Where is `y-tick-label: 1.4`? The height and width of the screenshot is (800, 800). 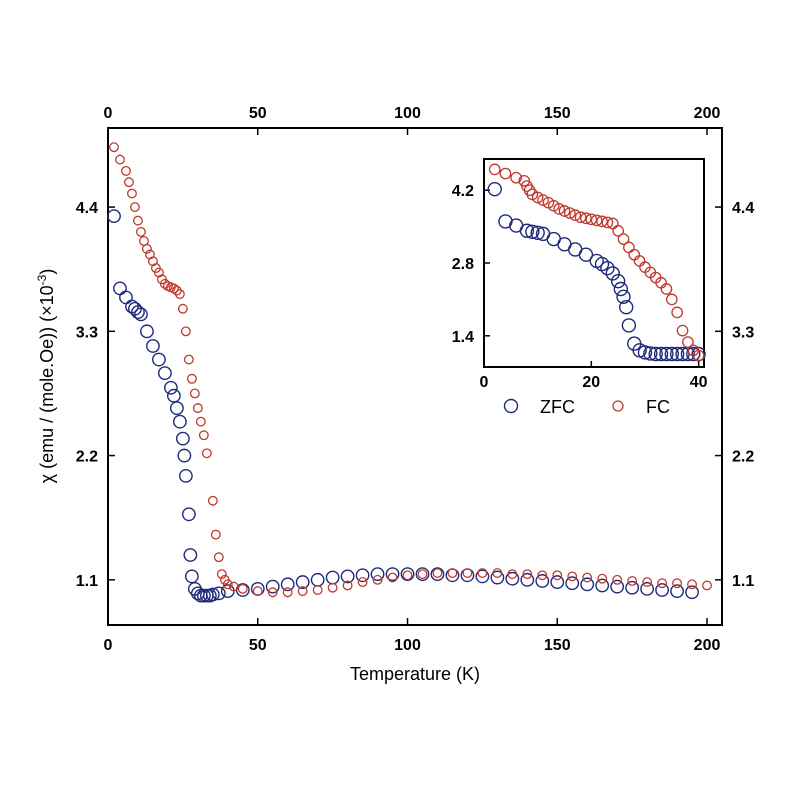 y-tick-label: 1.4 is located at coordinates (463, 337).